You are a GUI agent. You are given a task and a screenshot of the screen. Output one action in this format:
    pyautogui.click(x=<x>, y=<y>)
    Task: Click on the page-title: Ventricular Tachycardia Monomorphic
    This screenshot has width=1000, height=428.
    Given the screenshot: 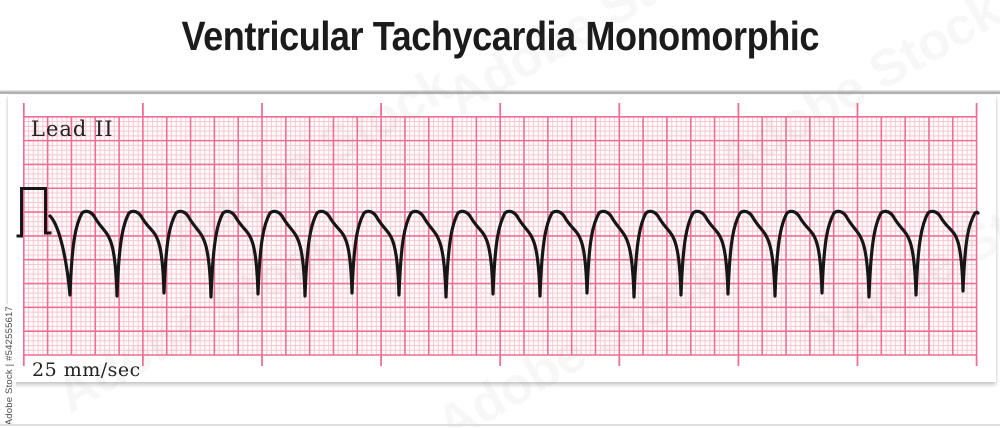 What is the action you would take?
    pyautogui.click(x=500, y=36)
    